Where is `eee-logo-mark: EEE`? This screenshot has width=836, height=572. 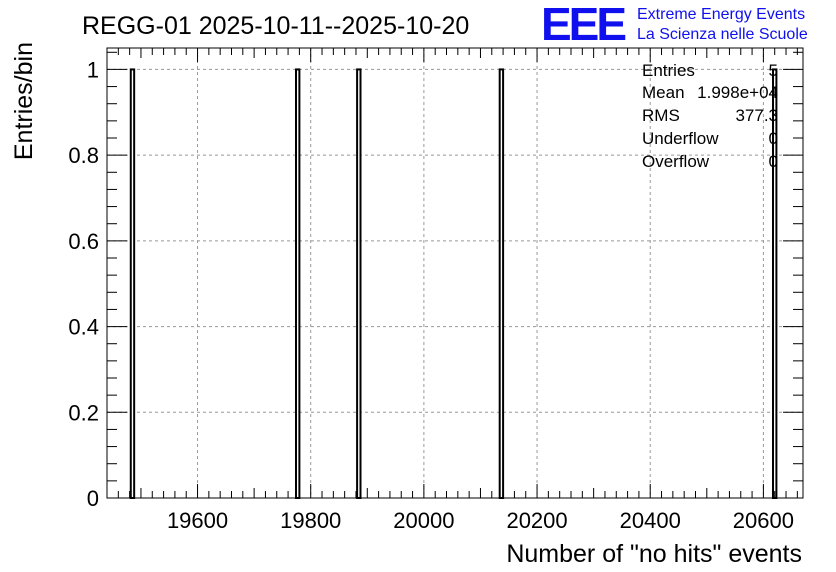 eee-logo-mark: EEE is located at coordinates (583, 25).